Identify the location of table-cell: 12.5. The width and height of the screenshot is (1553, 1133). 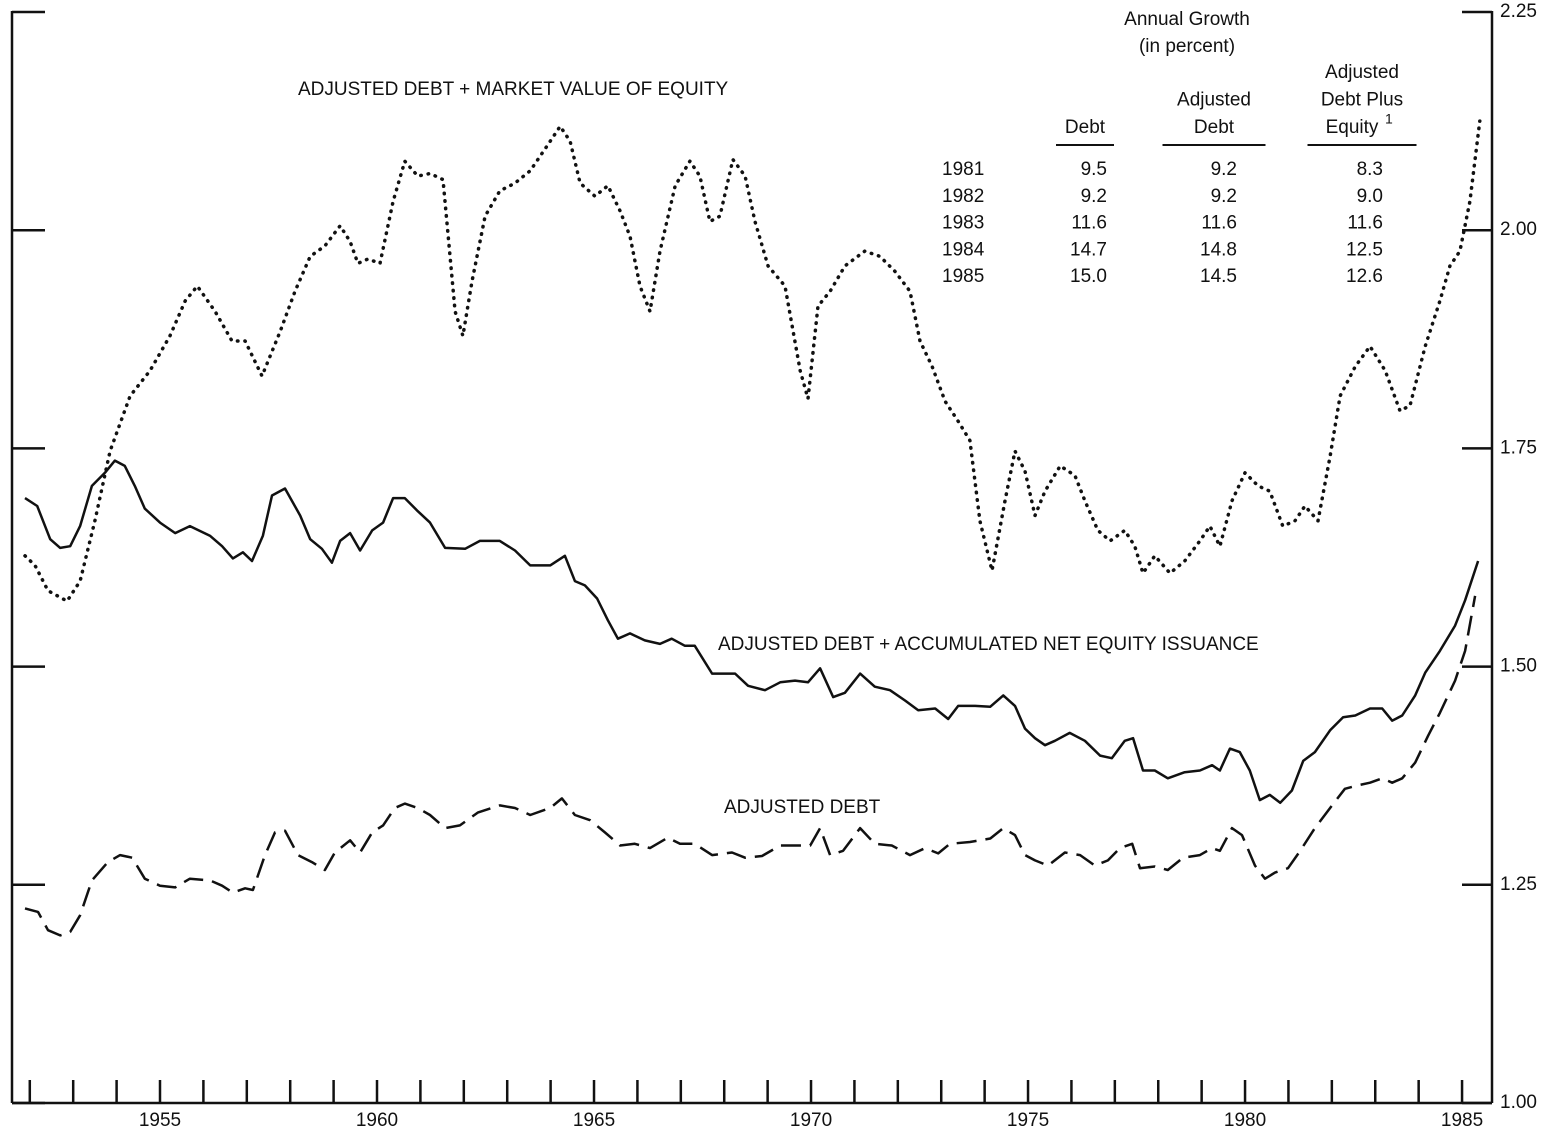
(1364, 249).